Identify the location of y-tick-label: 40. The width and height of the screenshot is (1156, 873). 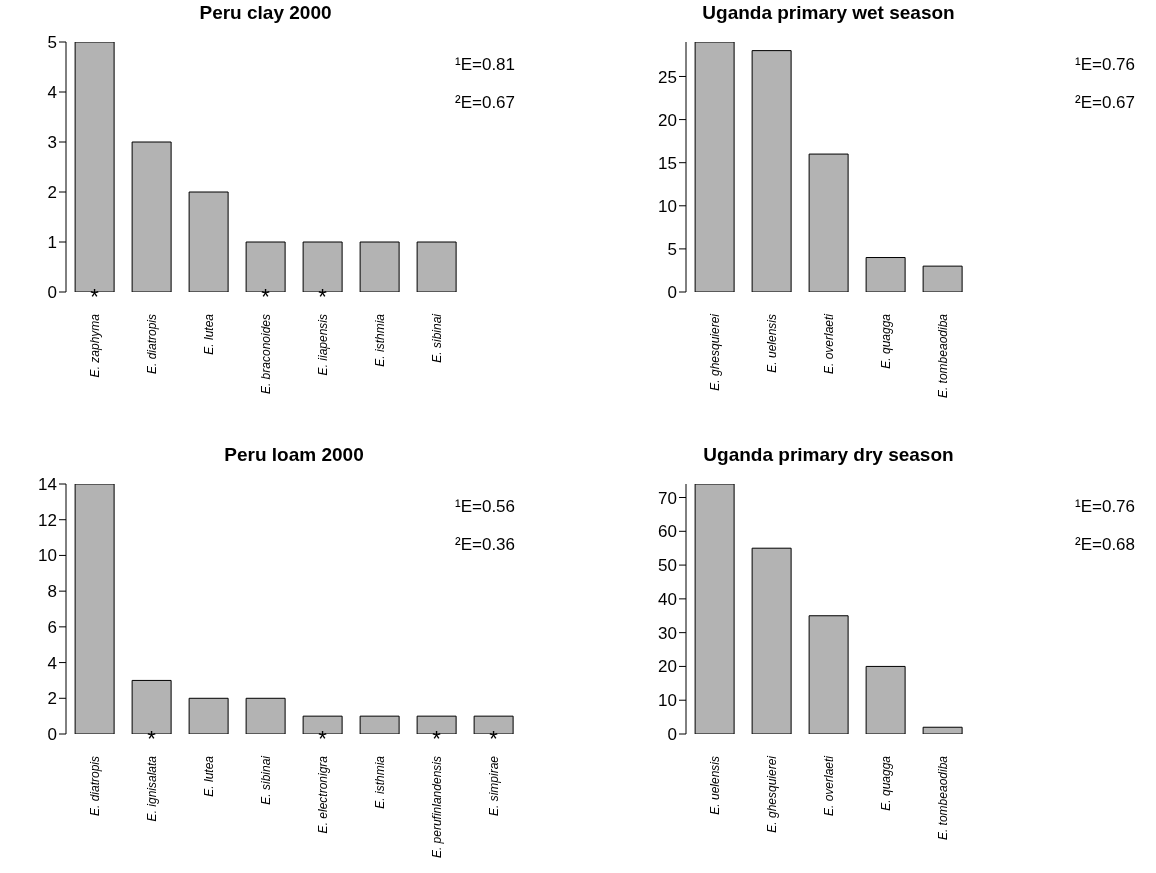
(667, 599).